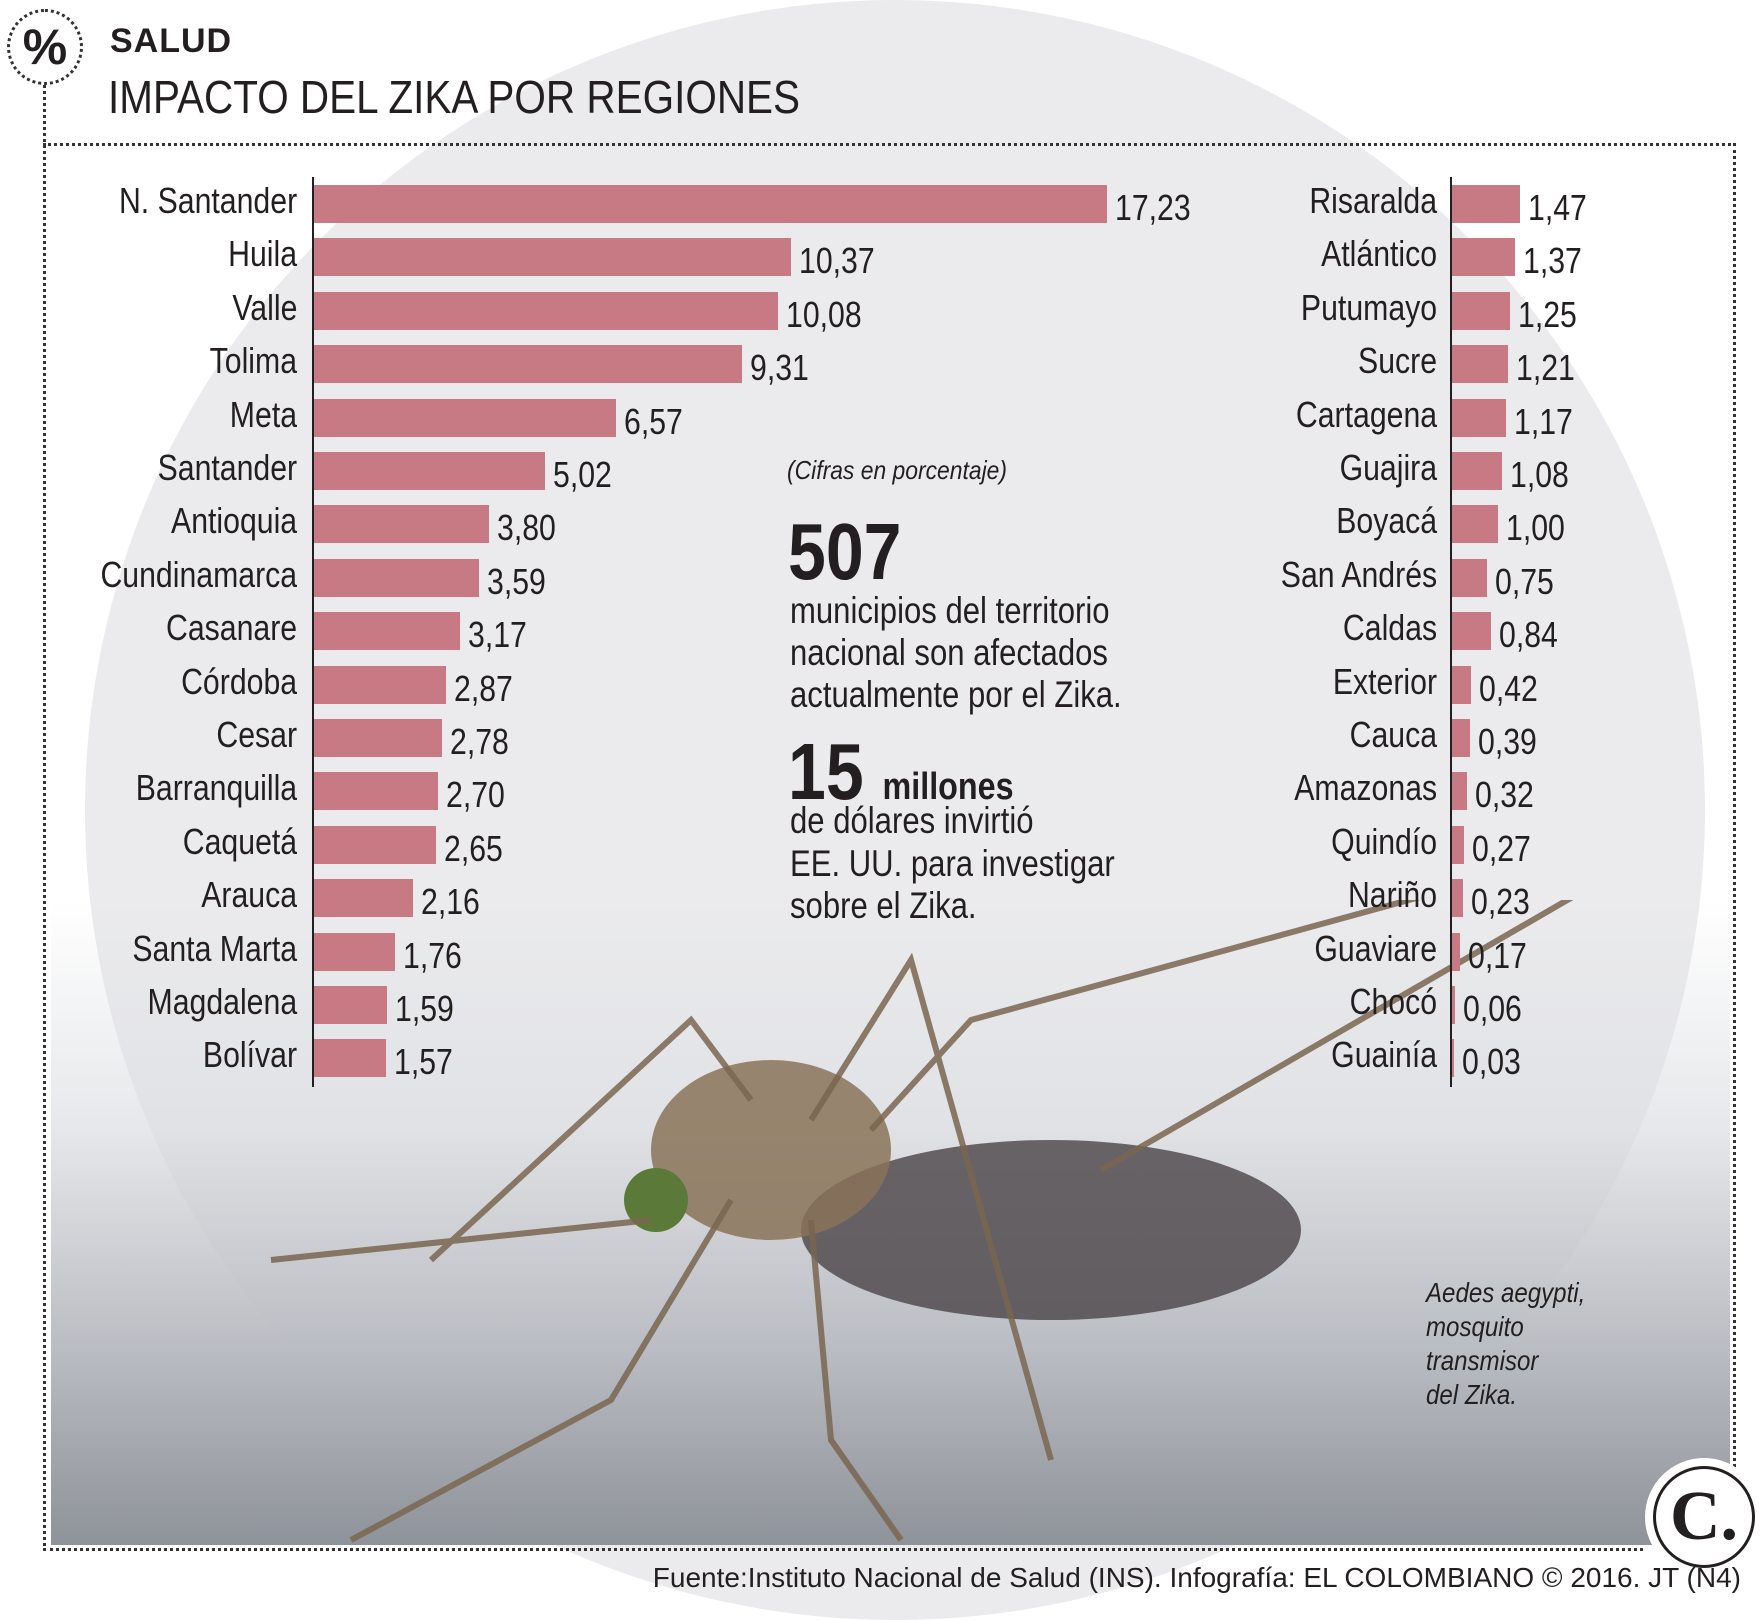 The height and width of the screenshot is (1620, 1761). I want to click on stat-municipios-text: actualmente por el Zika., so click(956, 694).